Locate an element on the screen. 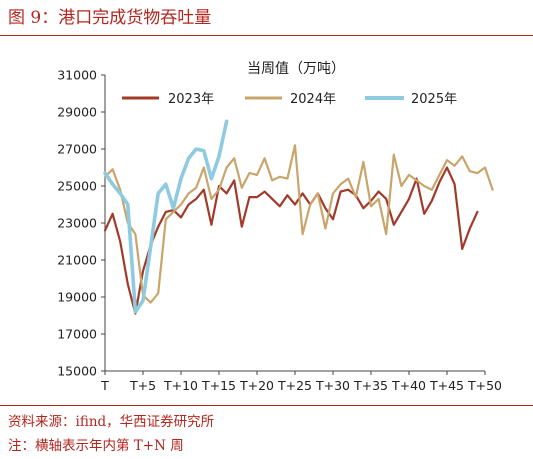 This screenshot has height=459, width=533. figure-title: 图 9：港口完成货物吞吐量 is located at coordinates (110, 18).